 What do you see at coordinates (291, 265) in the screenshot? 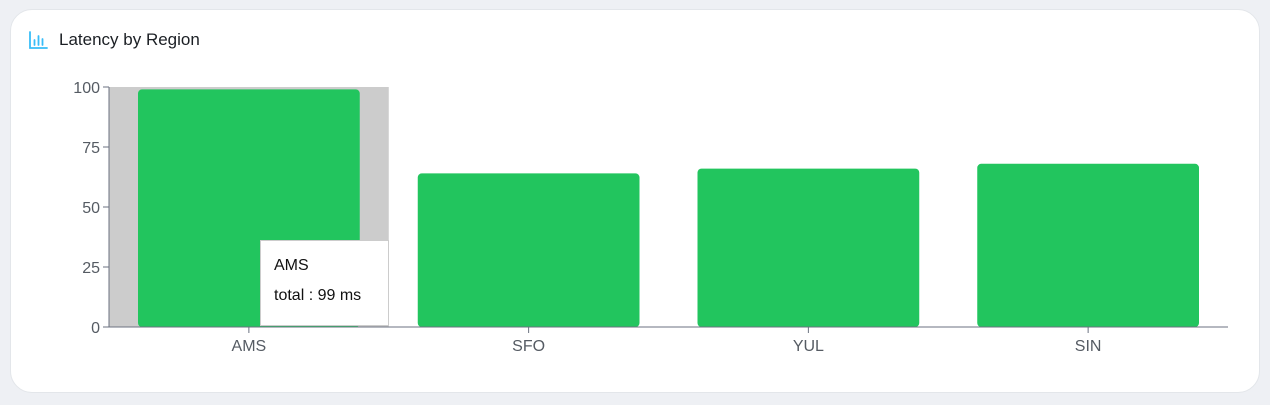
I see `tooltip-title: AMS` at bounding box center [291, 265].